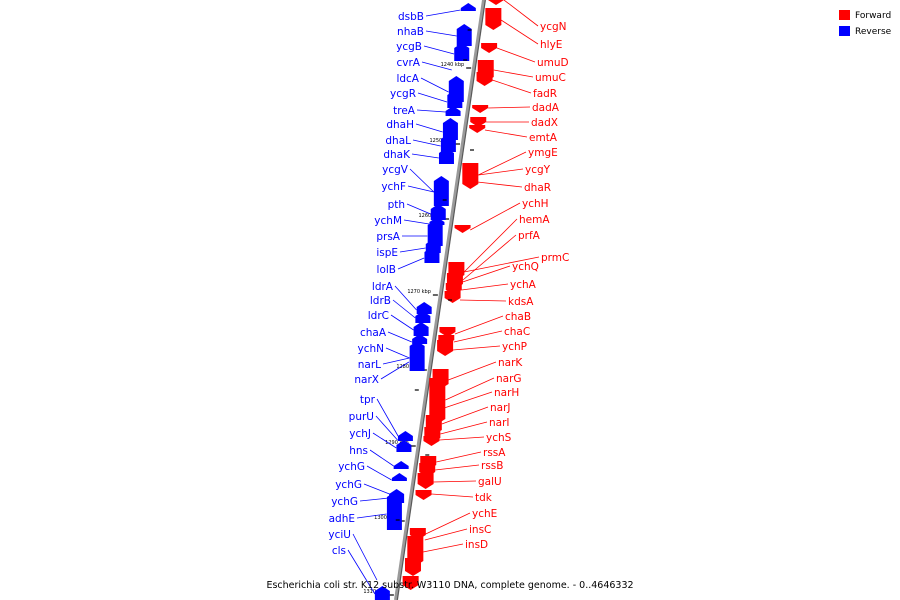 The image size is (900, 600). What do you see at coordinates (545, 94) in the screenshot?
I see `forward-gene-label: fadR` at bounding box center [545, 94].